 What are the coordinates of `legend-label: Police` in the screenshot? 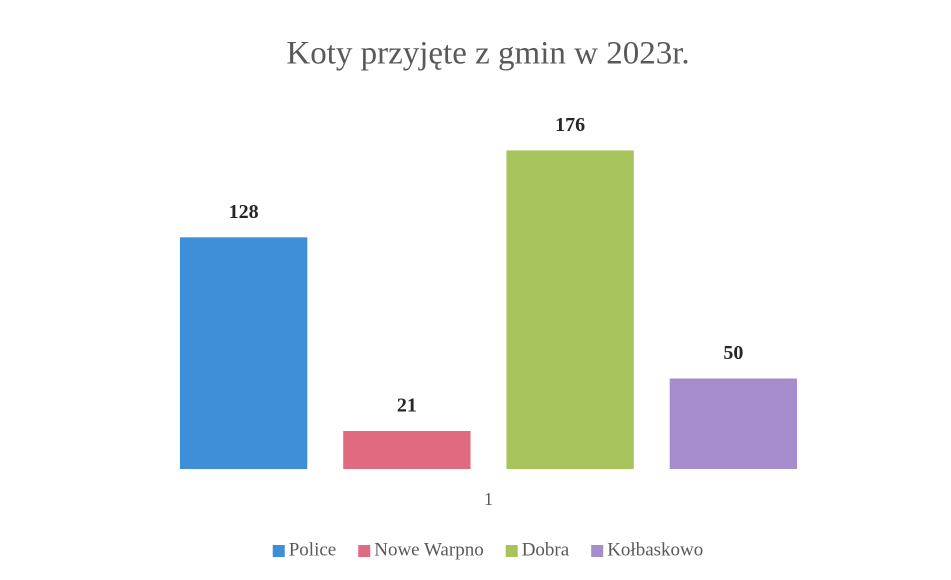 It's located at (313, 549).